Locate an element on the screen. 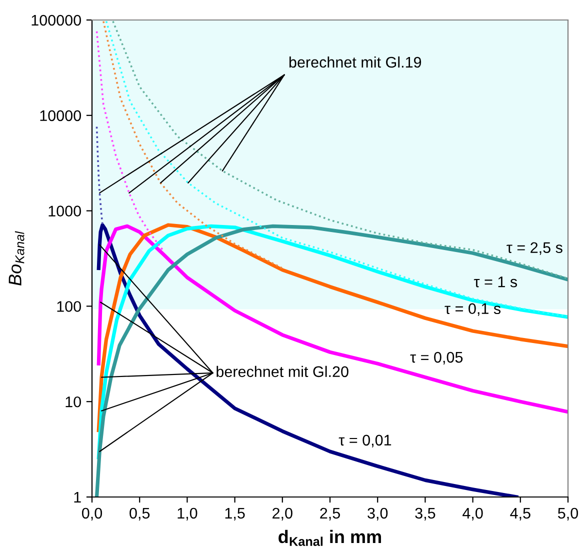 The width and height of the screenshot is (587, 553). x-tick-label: 0,0 is located at coordinates (92, 514).